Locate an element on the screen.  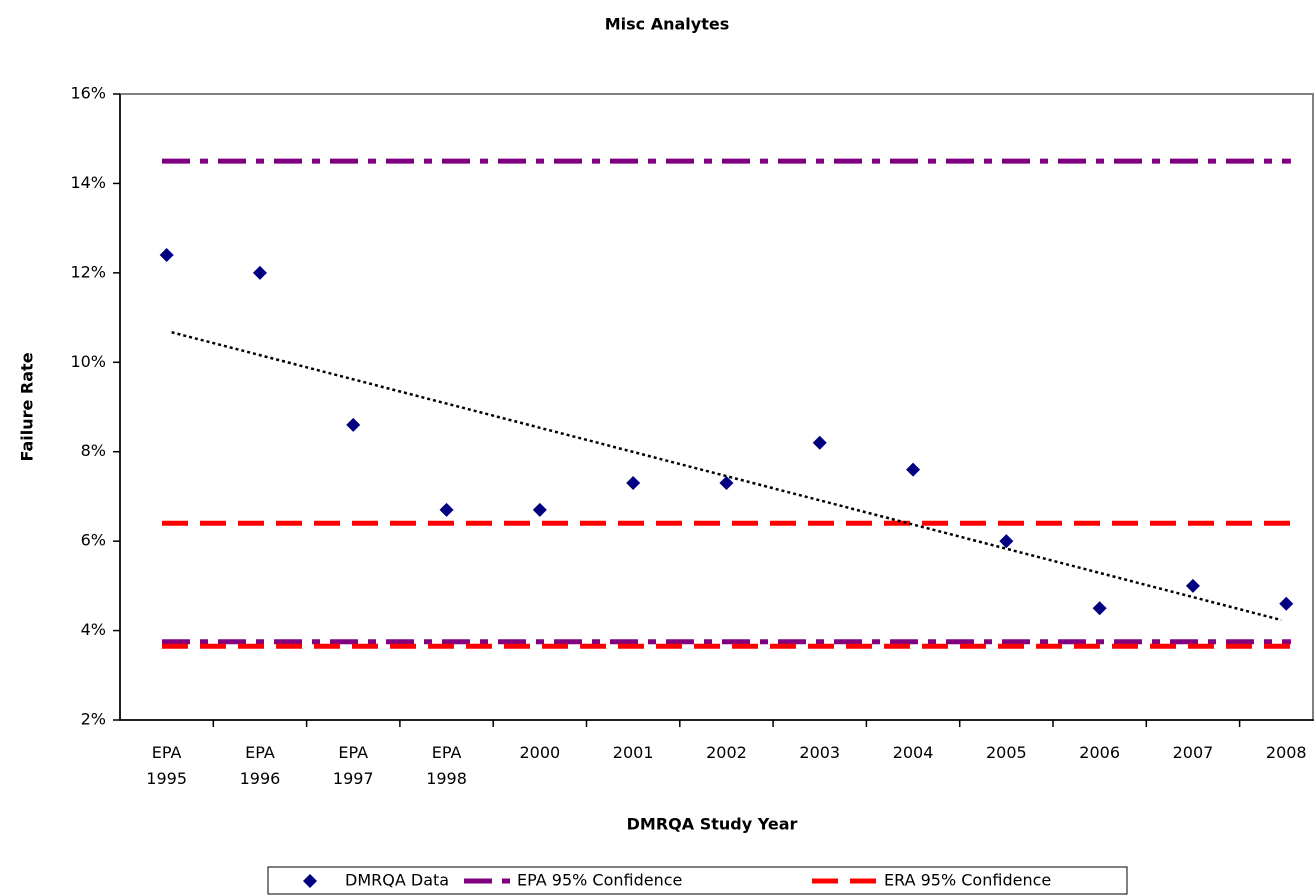
y-tick-label: 10% is located at coordinates (88, 361).